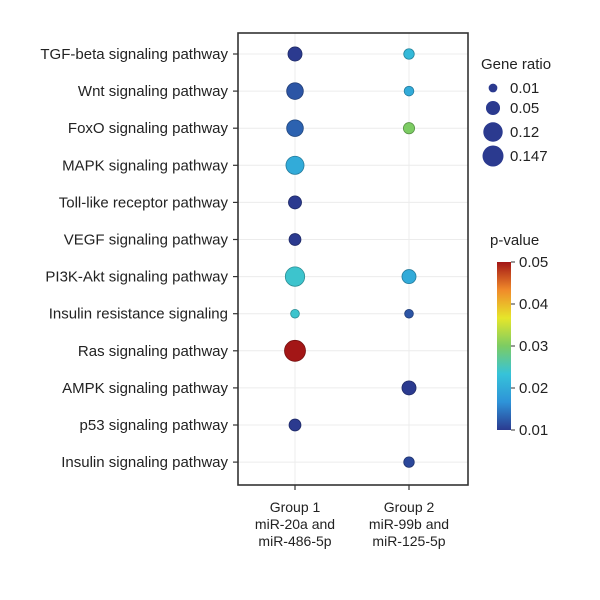 Image resolution: width=600 pixels, height=600 pixels. Describe the element at coordinates (148, 128) in the screenshot. I see `pathway-label: FoxO signaling pathway` at that location.